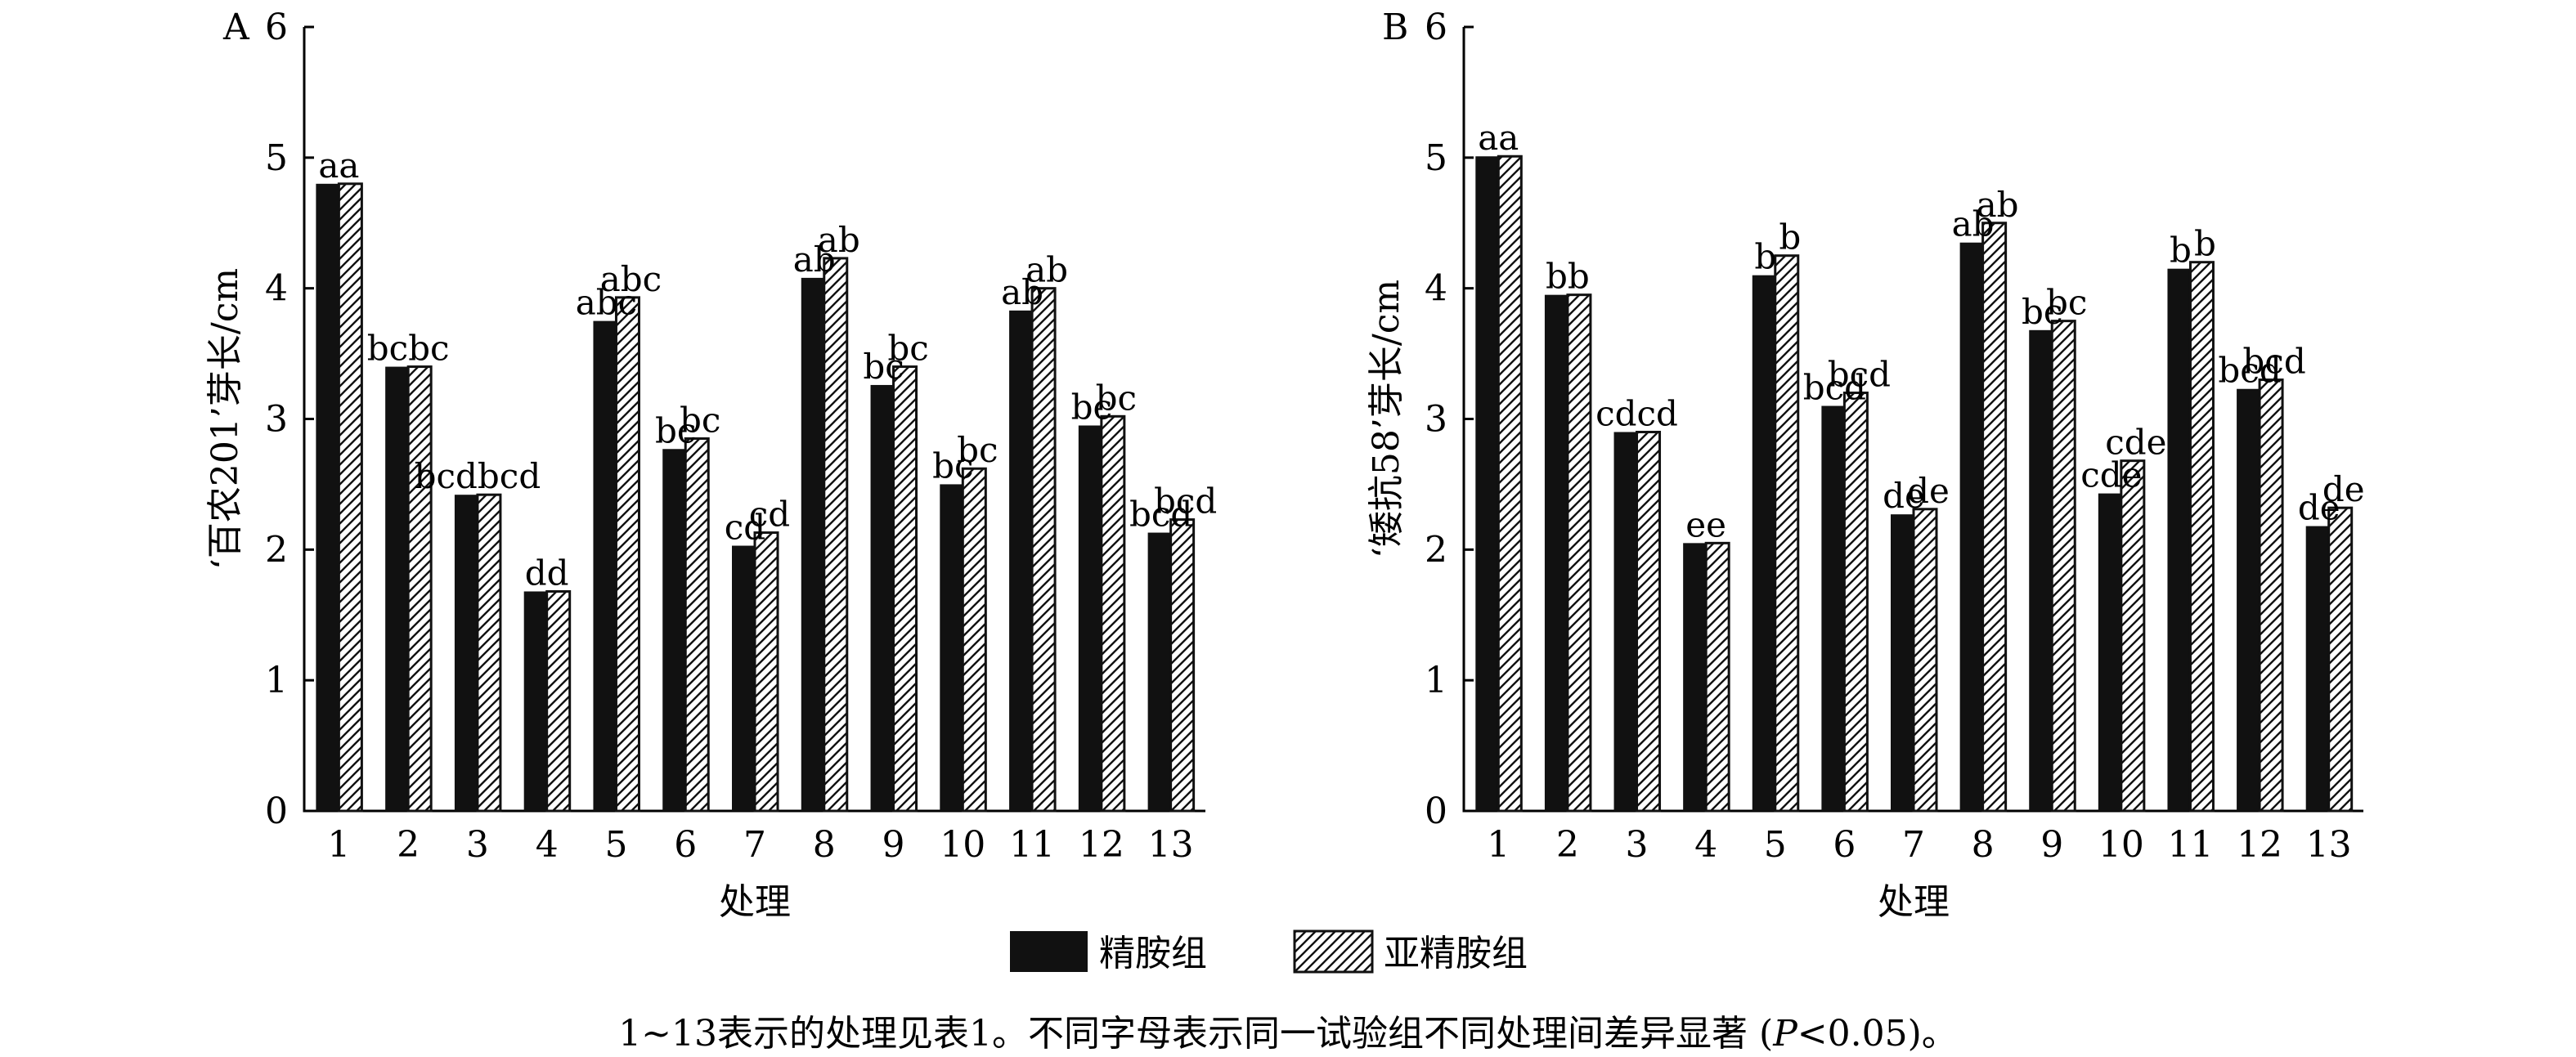 The image size is (2576, 1057). I want to click on legend: 精胺组 亚精胺组, so click(1269, 952).